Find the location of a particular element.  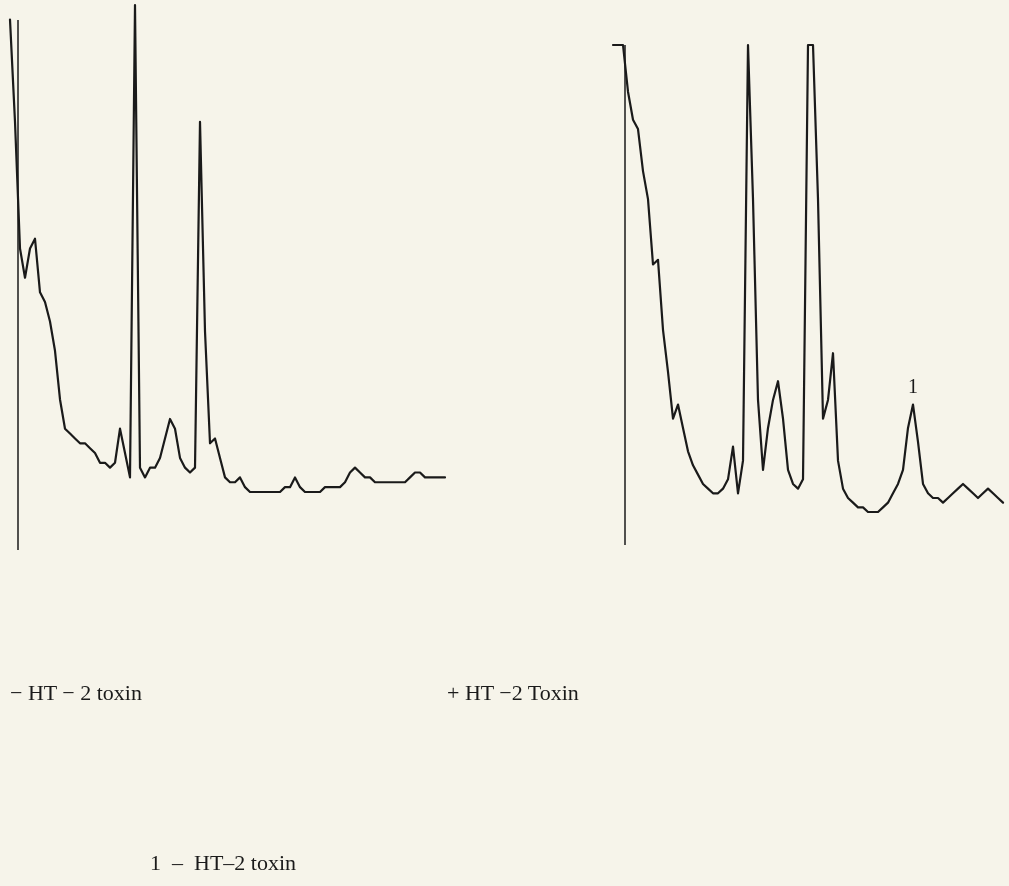

text: + HT −2 Toxin is located at coordinates (513, 692).